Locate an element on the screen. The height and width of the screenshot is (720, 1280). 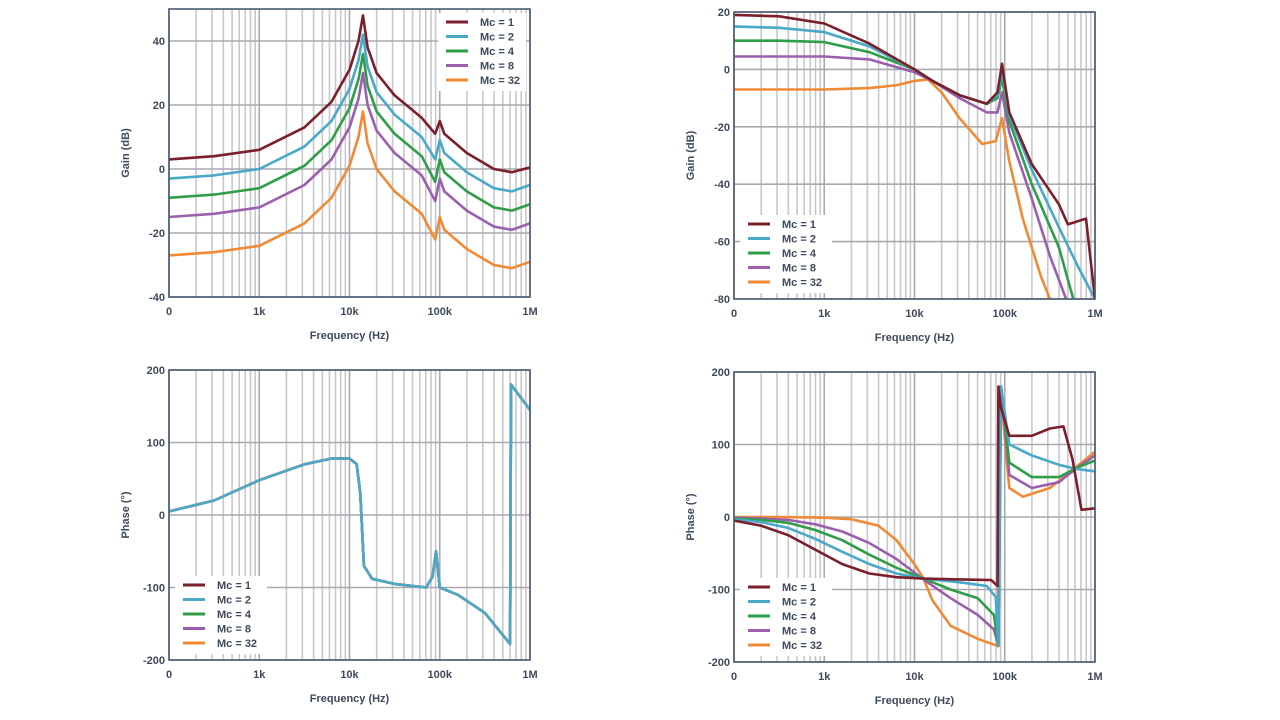
y-tick-label: -60 is located at coordinates (722, 243).